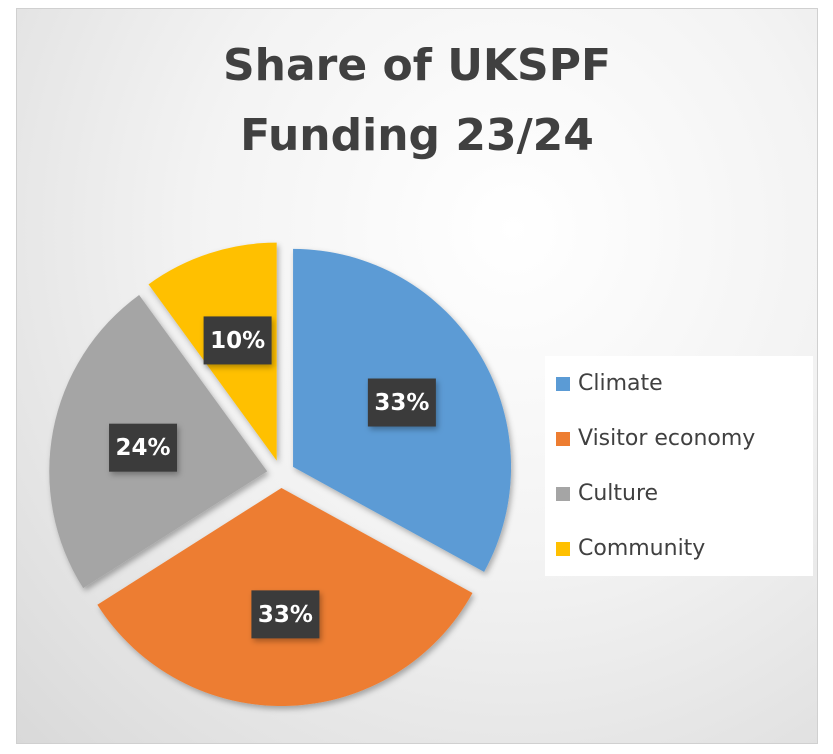  Describe the element at coordinates (679, 466) in the screenshot. I see `legend-box` at that location.